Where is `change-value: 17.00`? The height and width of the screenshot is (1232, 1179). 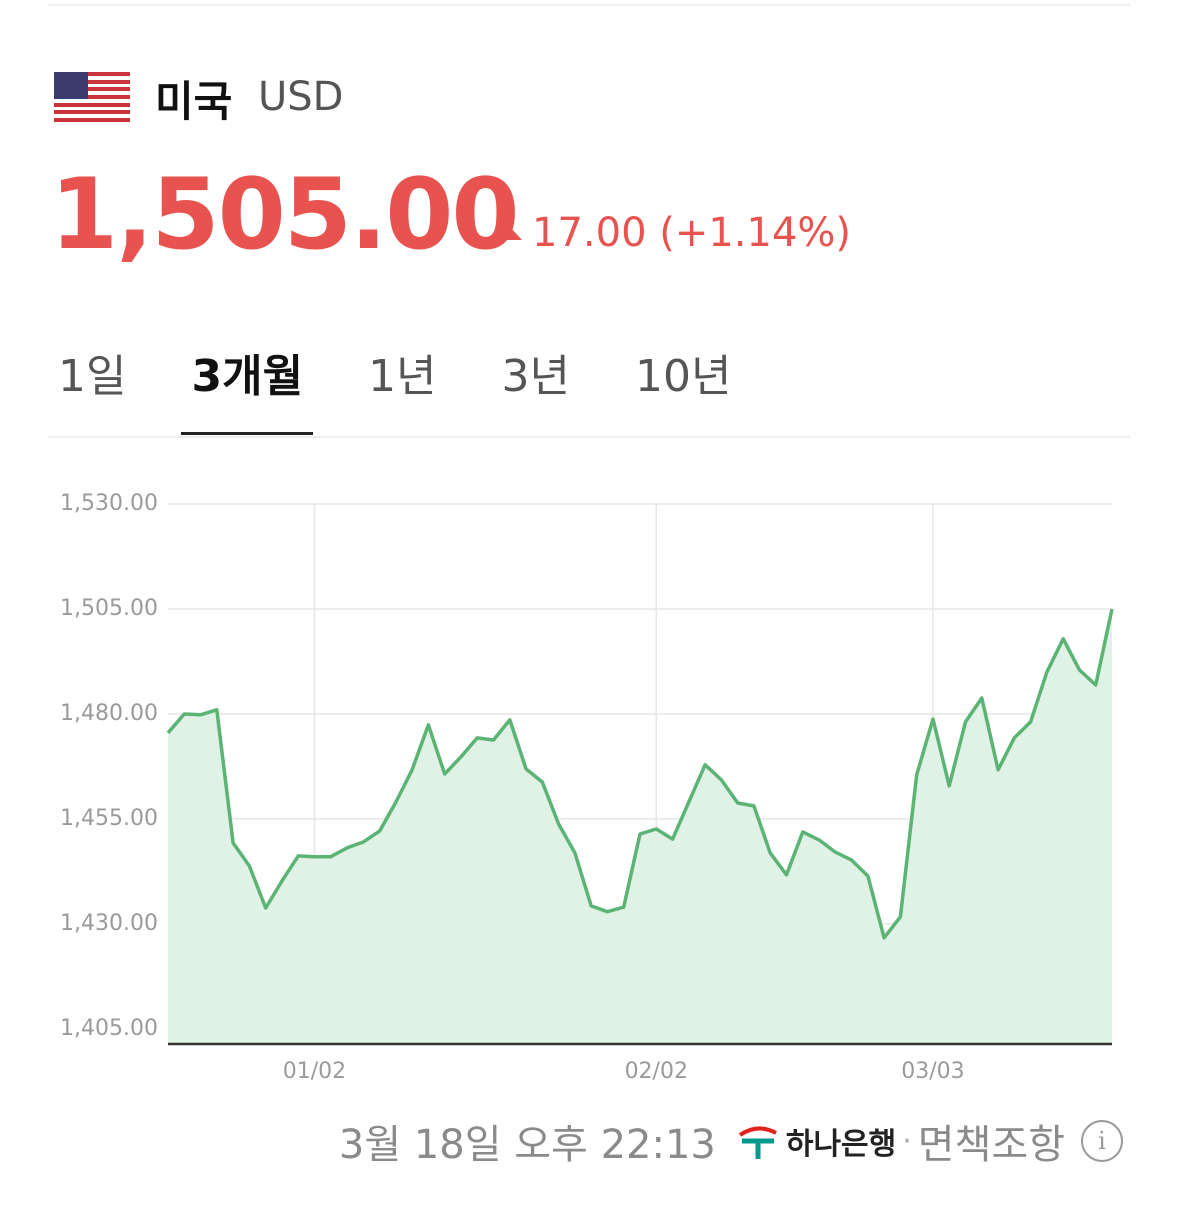
change-value: 17.00 is located at coordinates (589, 233).